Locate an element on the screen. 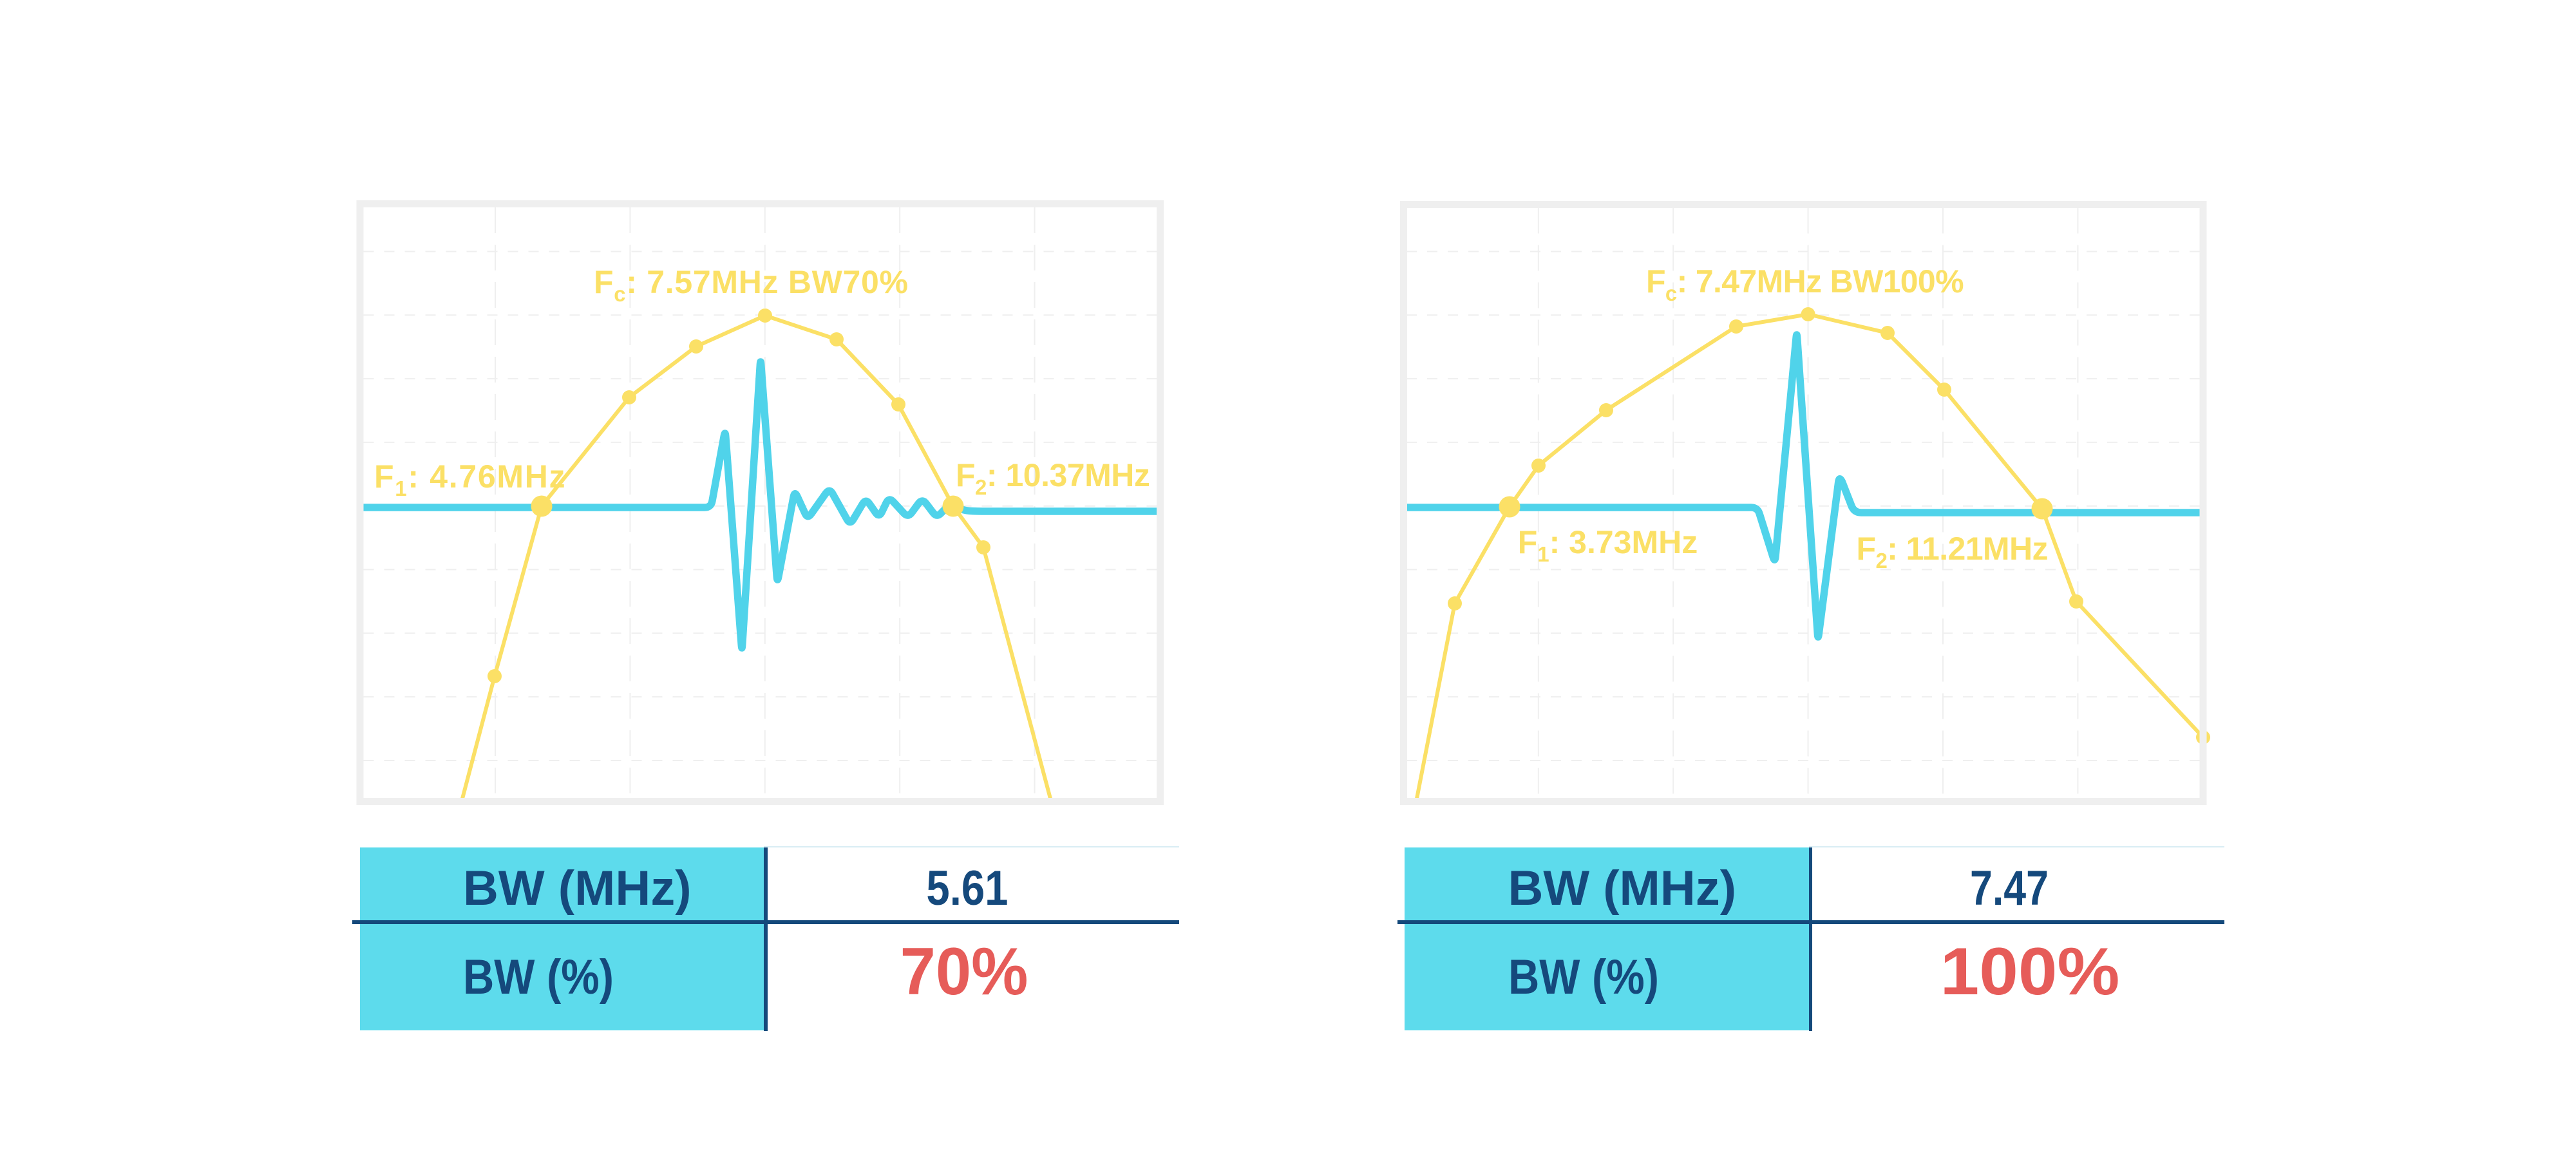 The height and width of the screenshot is (1154, 2576). svg-text: F1: 3.73MHz is located at coordinates (1608, 545).